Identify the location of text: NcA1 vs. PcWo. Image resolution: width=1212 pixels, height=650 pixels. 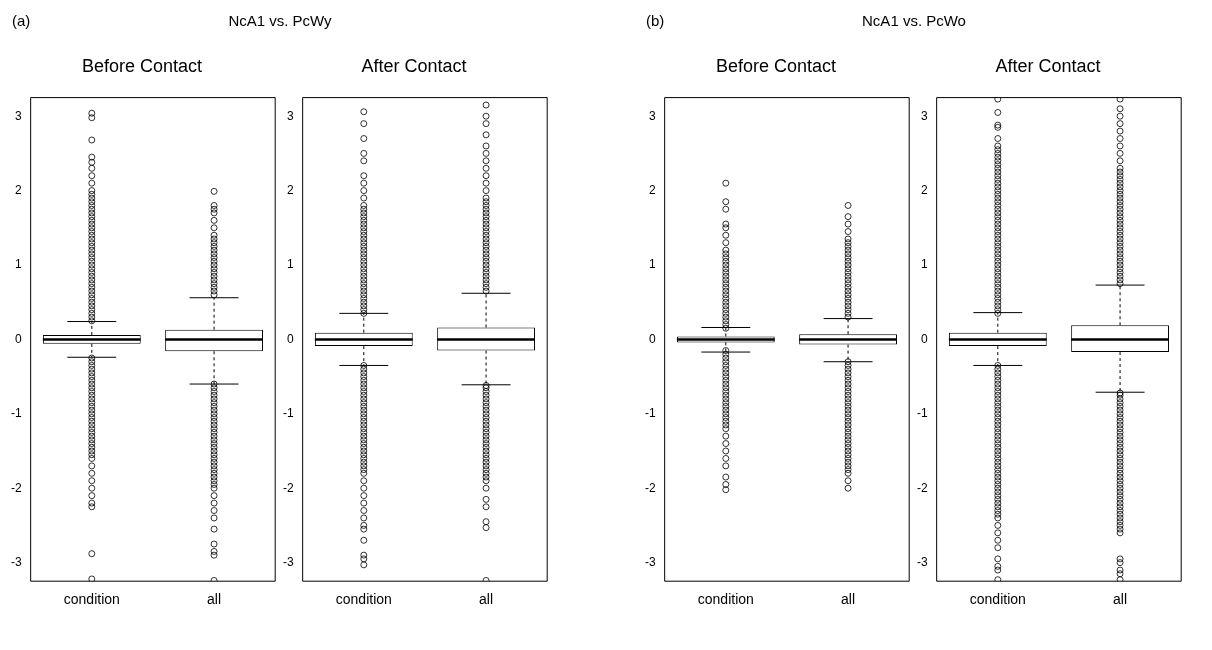
(914, 20).